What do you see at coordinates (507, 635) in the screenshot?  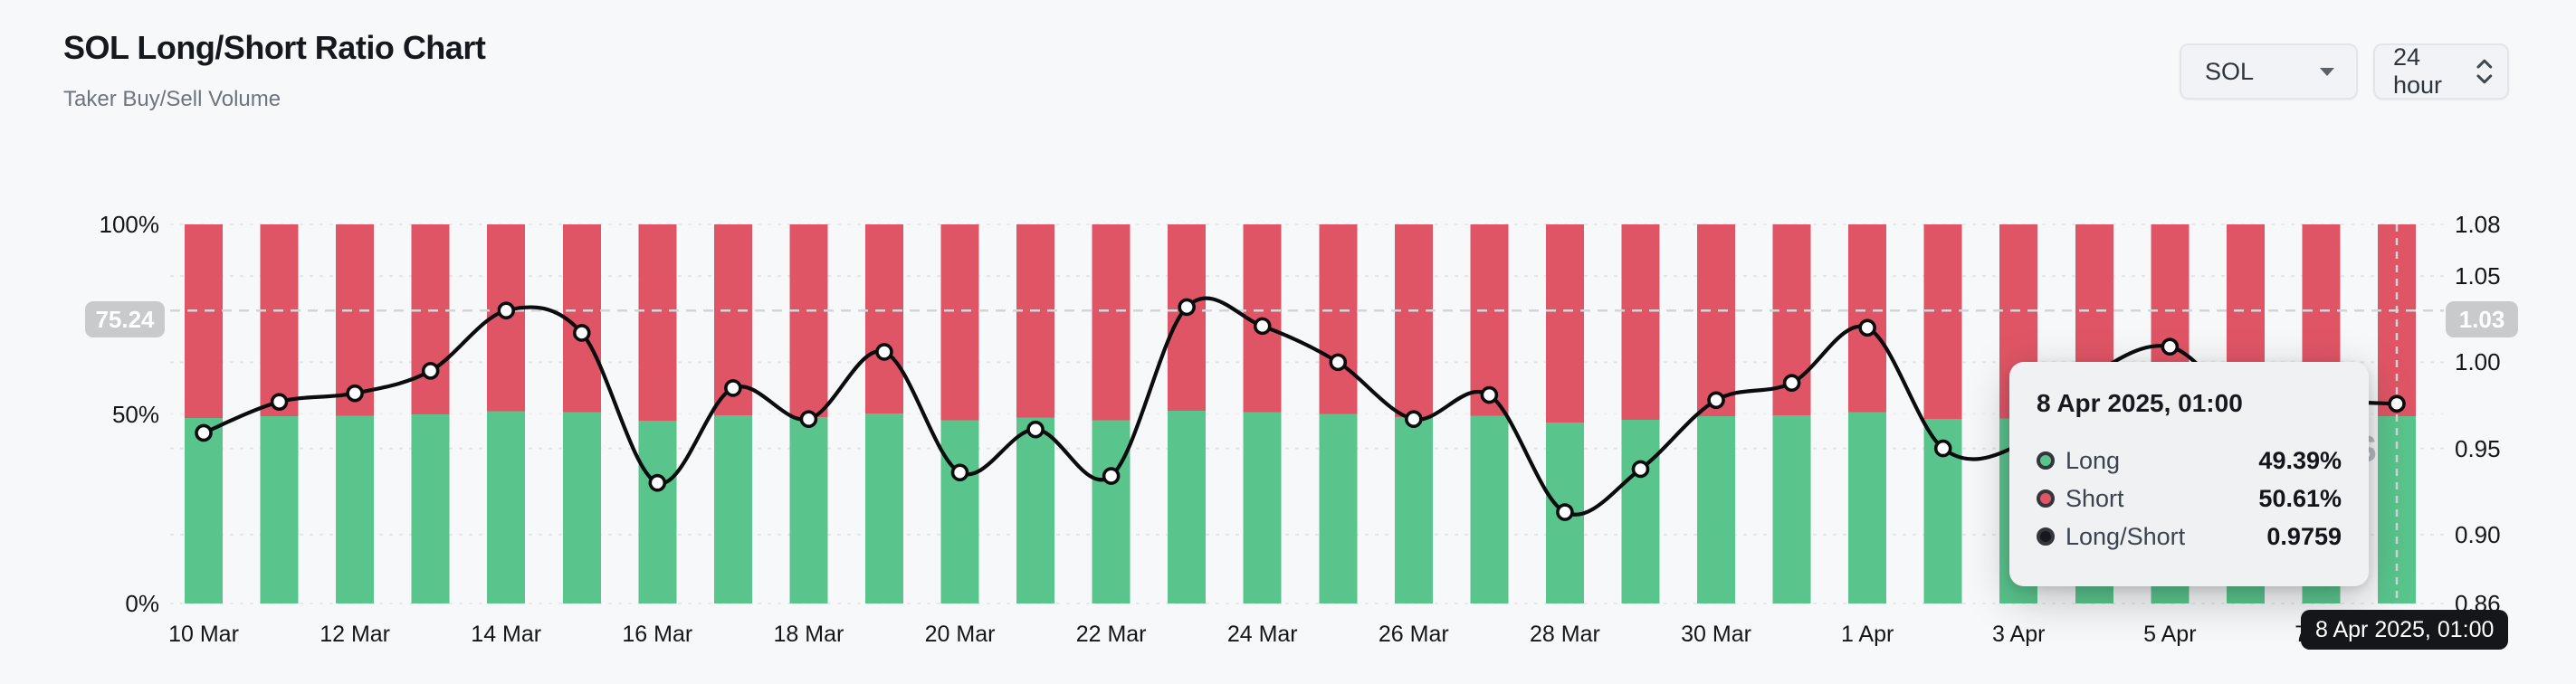 I see `x-axis-tick: 14 Mar` at bounding box center [507, 635].